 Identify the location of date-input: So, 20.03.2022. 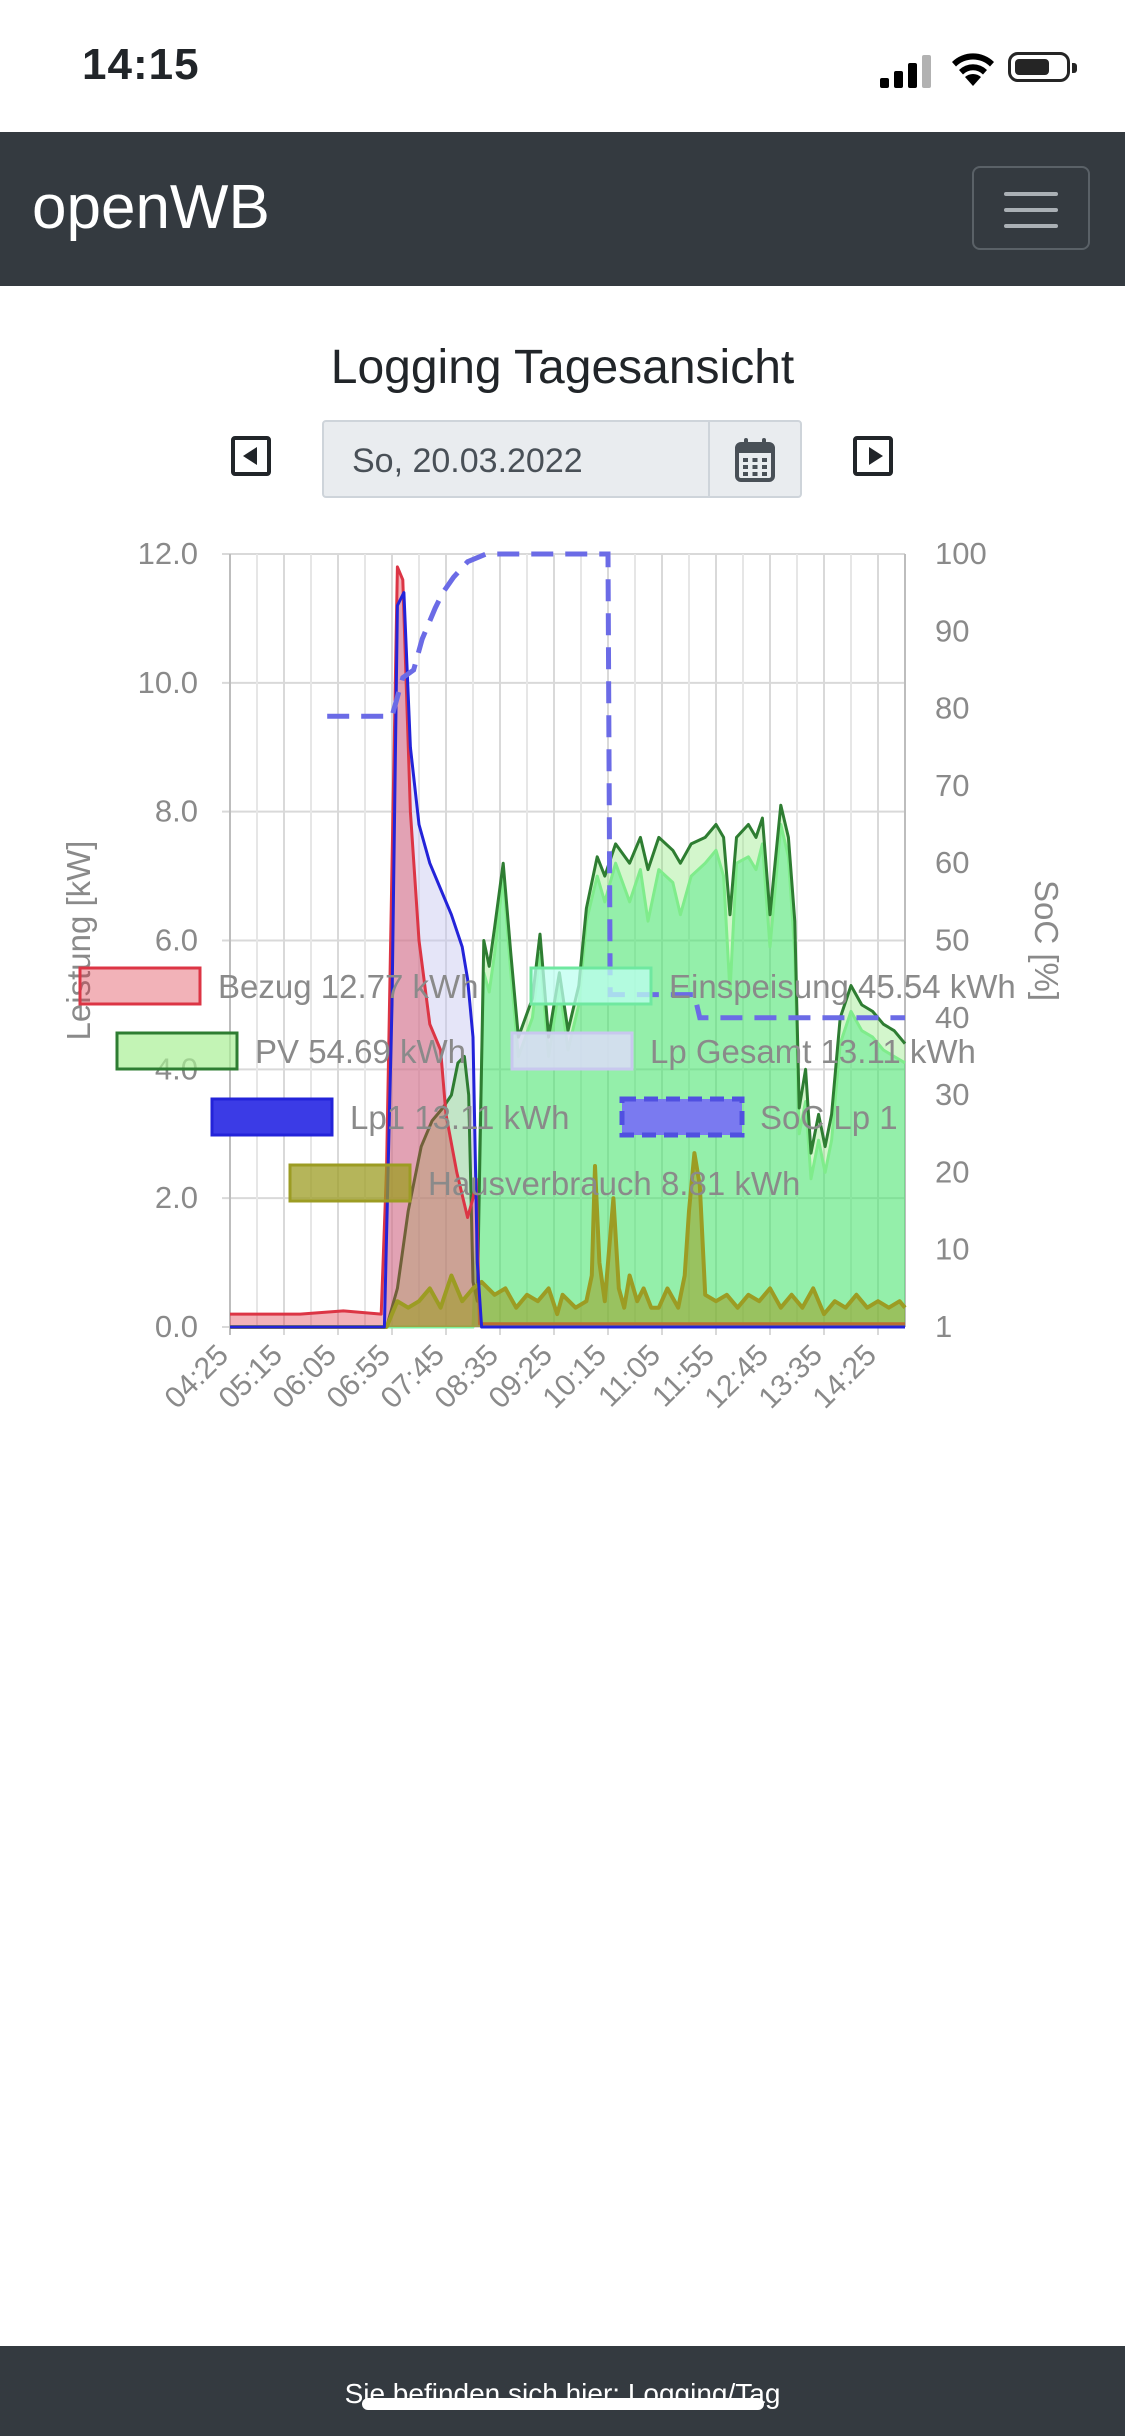
(516, 459).